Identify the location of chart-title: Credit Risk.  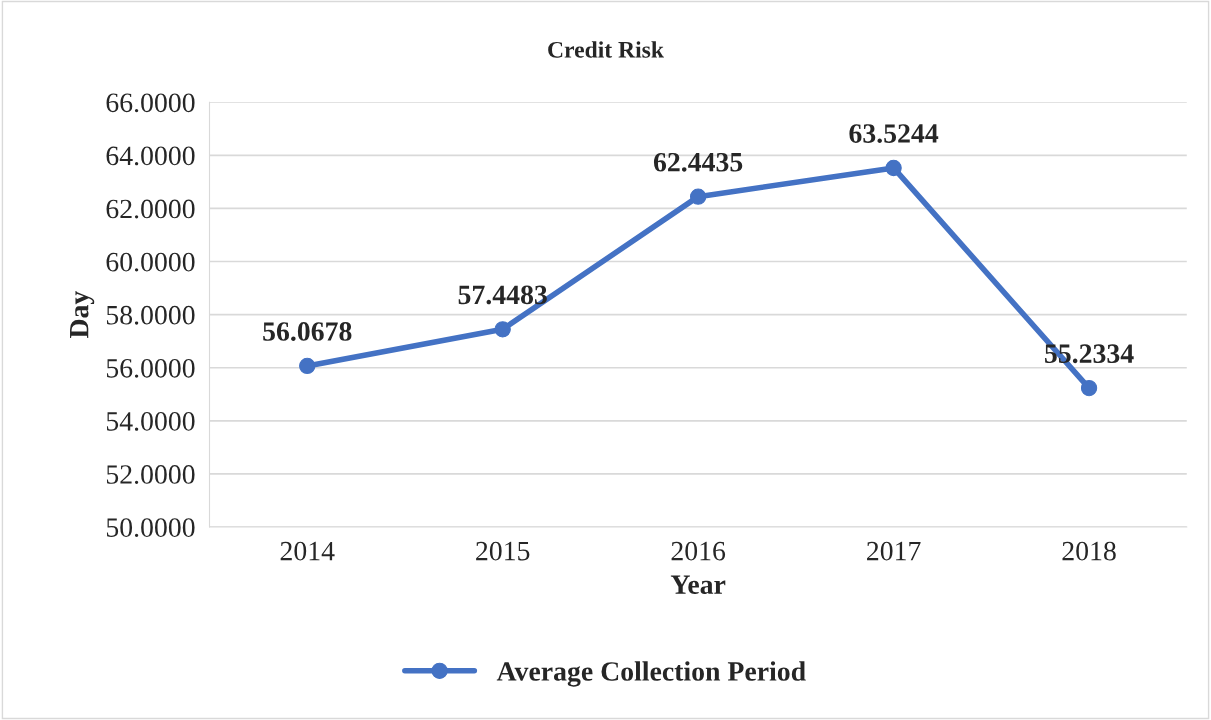
(606, 49).